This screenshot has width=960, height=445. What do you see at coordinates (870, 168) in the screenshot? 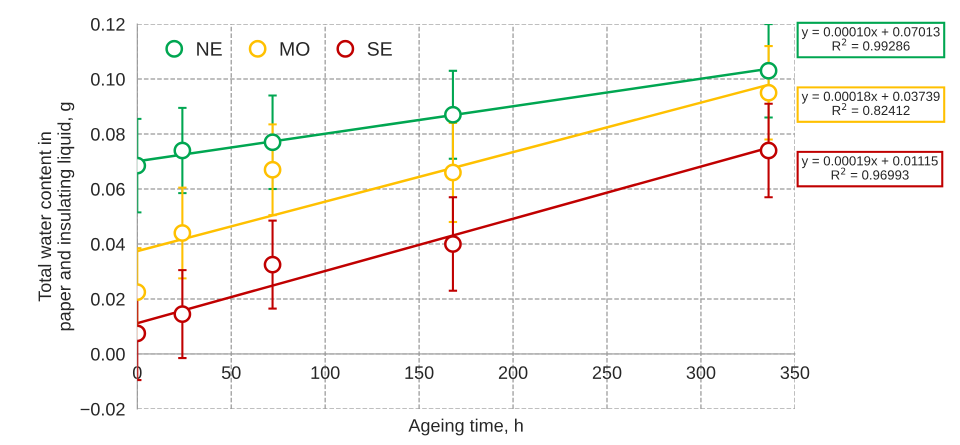
I see `text: y = 0.00019x + 0.01115 R$^{2}$ = 0.96993` at bounding box center [870, 168].